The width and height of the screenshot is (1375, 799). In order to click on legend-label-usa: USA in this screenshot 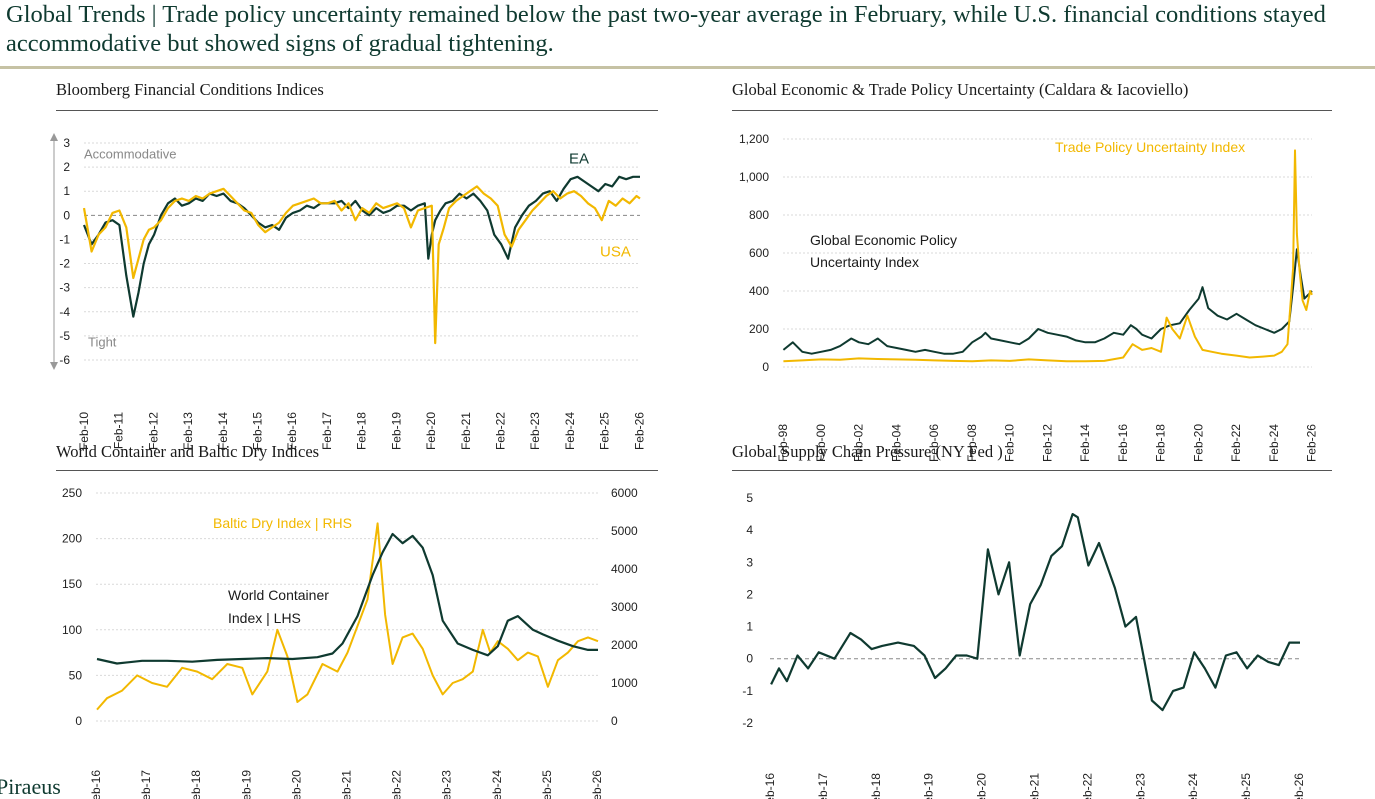, I will do `click(615, 251)`.